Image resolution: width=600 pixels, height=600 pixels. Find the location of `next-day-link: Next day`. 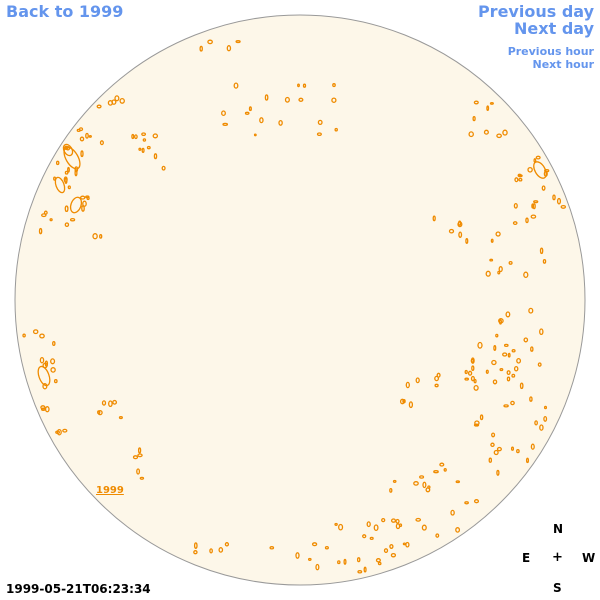

next-day-link: Next day is located at coordinates (554, 28).